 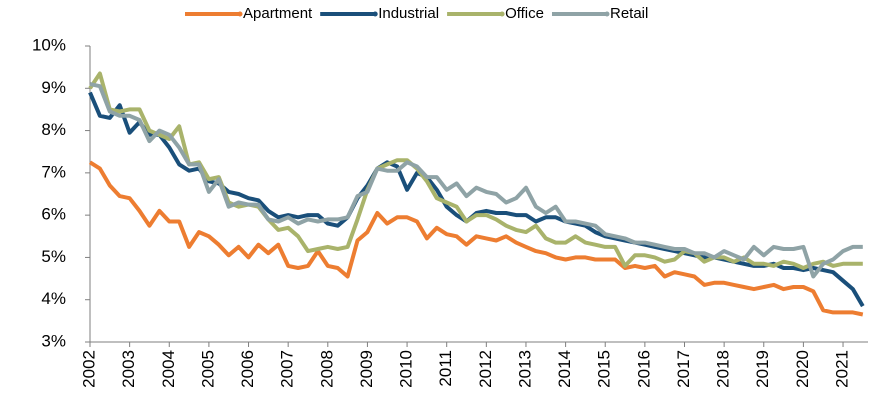 What do you see at coordinates (168, 369) in the screenshot?
I see `x-tick-label: 2004` at bounding box center [168, 369].